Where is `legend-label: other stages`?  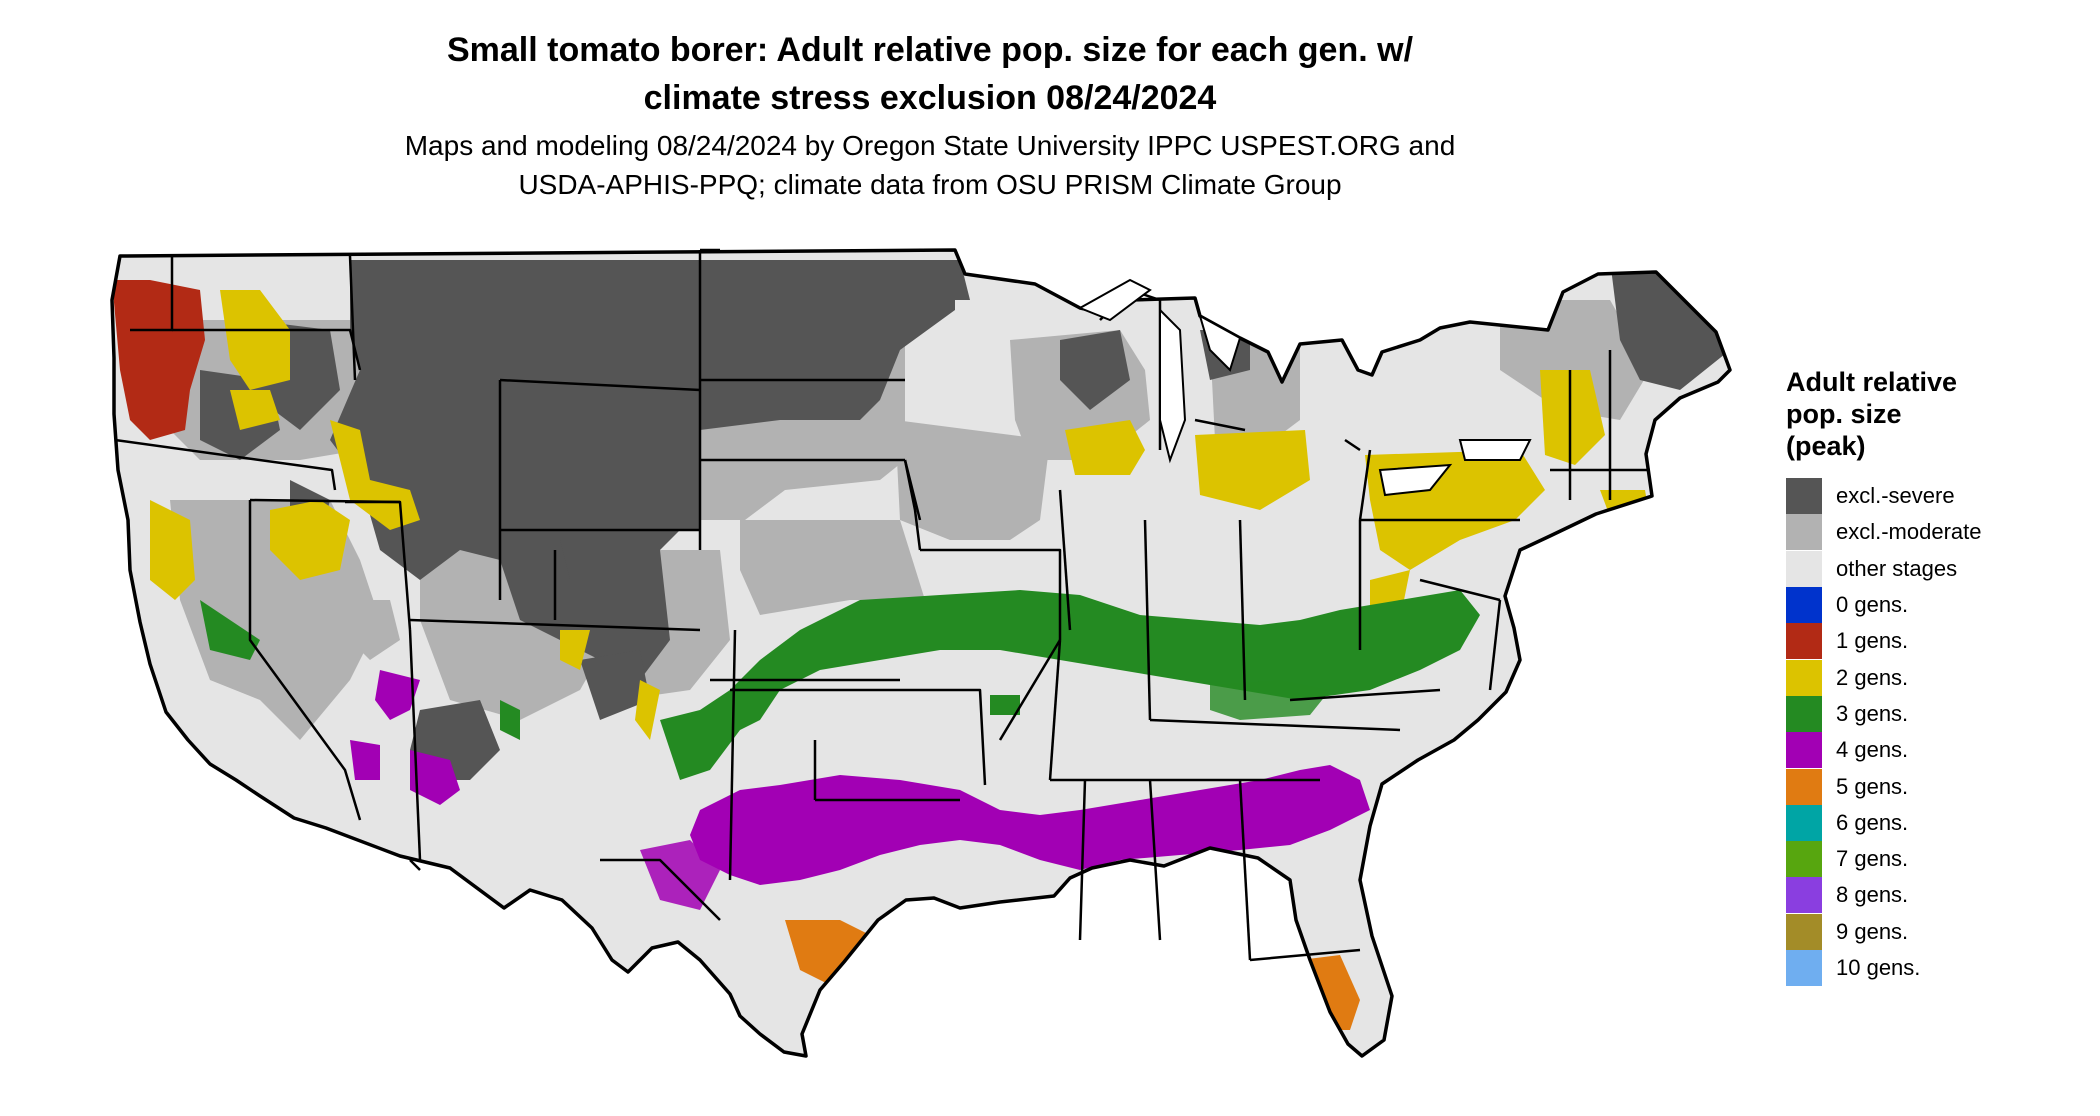
legend-label: other stages is located at coordinates (1897, 568).